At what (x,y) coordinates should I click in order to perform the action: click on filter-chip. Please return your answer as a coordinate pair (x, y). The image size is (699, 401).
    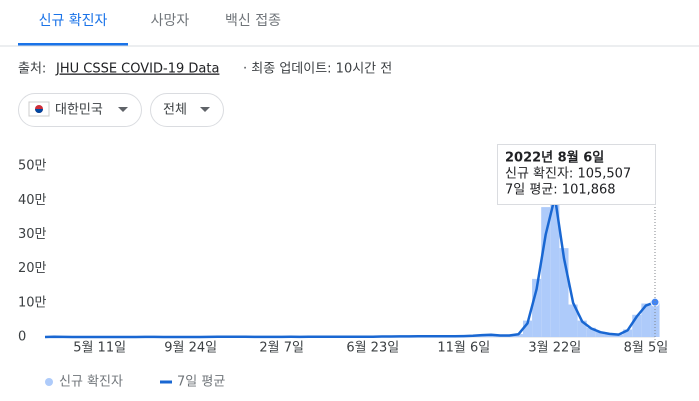
    Looking at the image, I should click on (187, 110).